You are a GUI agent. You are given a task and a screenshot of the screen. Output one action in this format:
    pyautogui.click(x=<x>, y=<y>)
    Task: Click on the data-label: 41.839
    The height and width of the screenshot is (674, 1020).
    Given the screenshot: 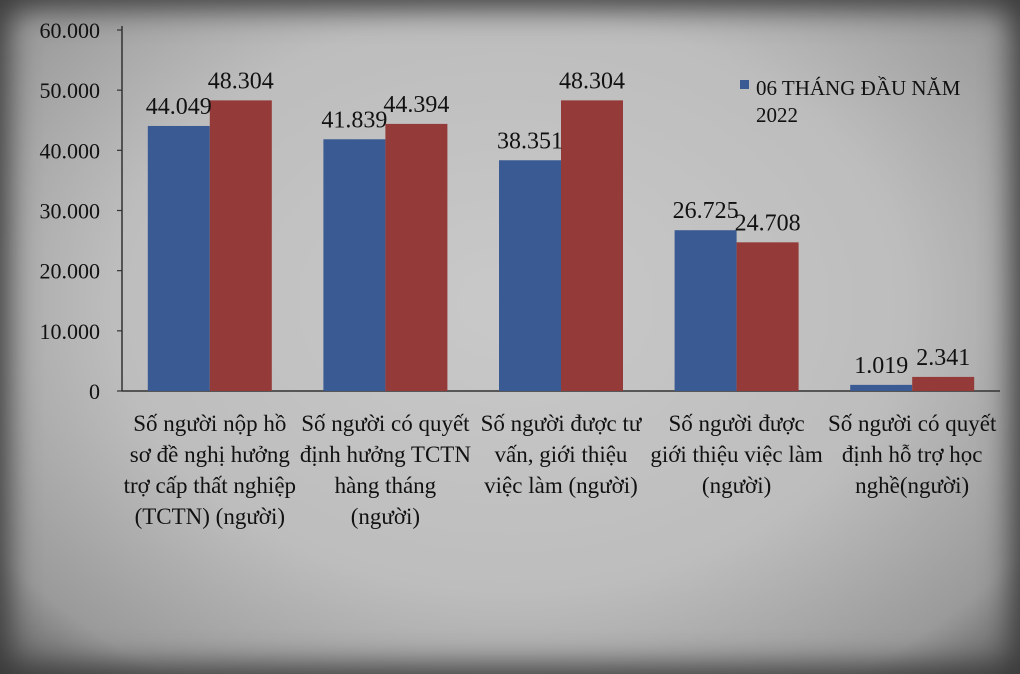 What is the action you would take?
    pyautogui.click(x=354, y=120)
    